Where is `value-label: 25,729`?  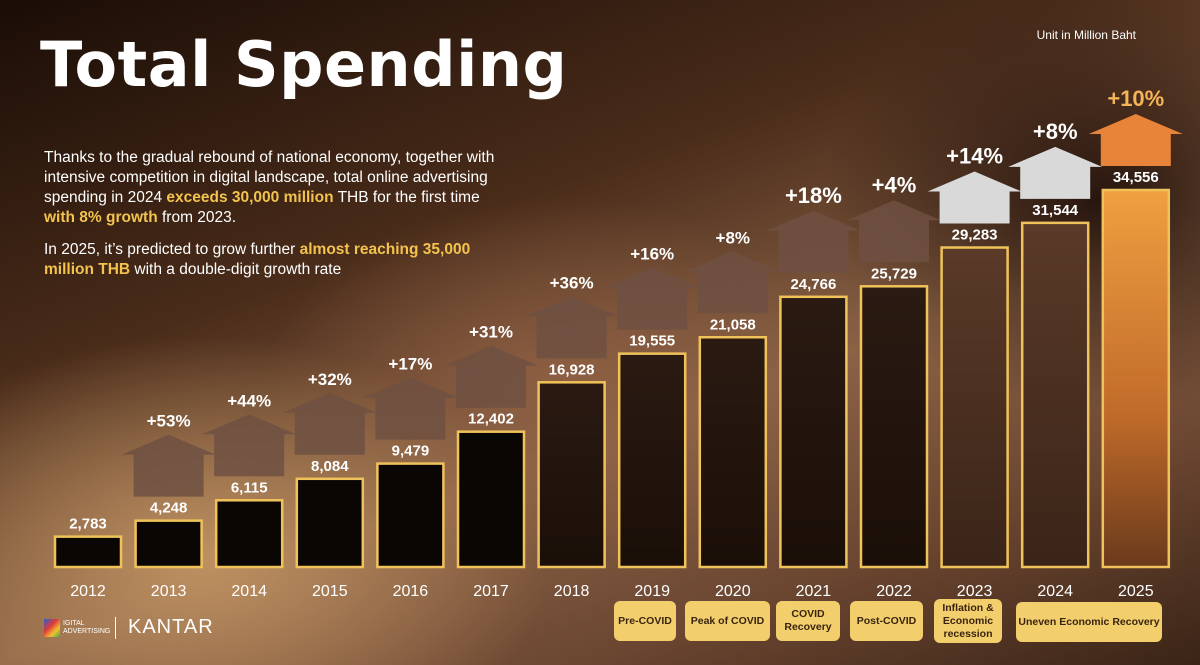
value-label: 25,729 is located at coordinates (894, 273).